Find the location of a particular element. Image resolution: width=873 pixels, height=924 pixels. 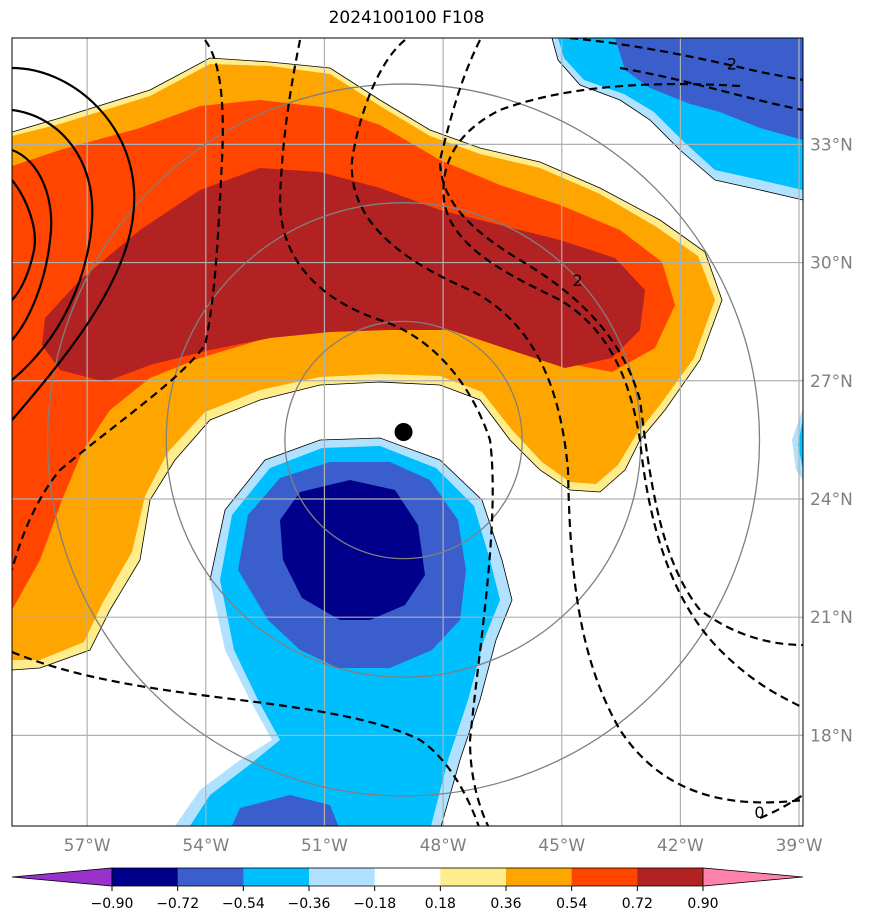

lat-tick-label: 27°N is located at coordinates (831, 382).